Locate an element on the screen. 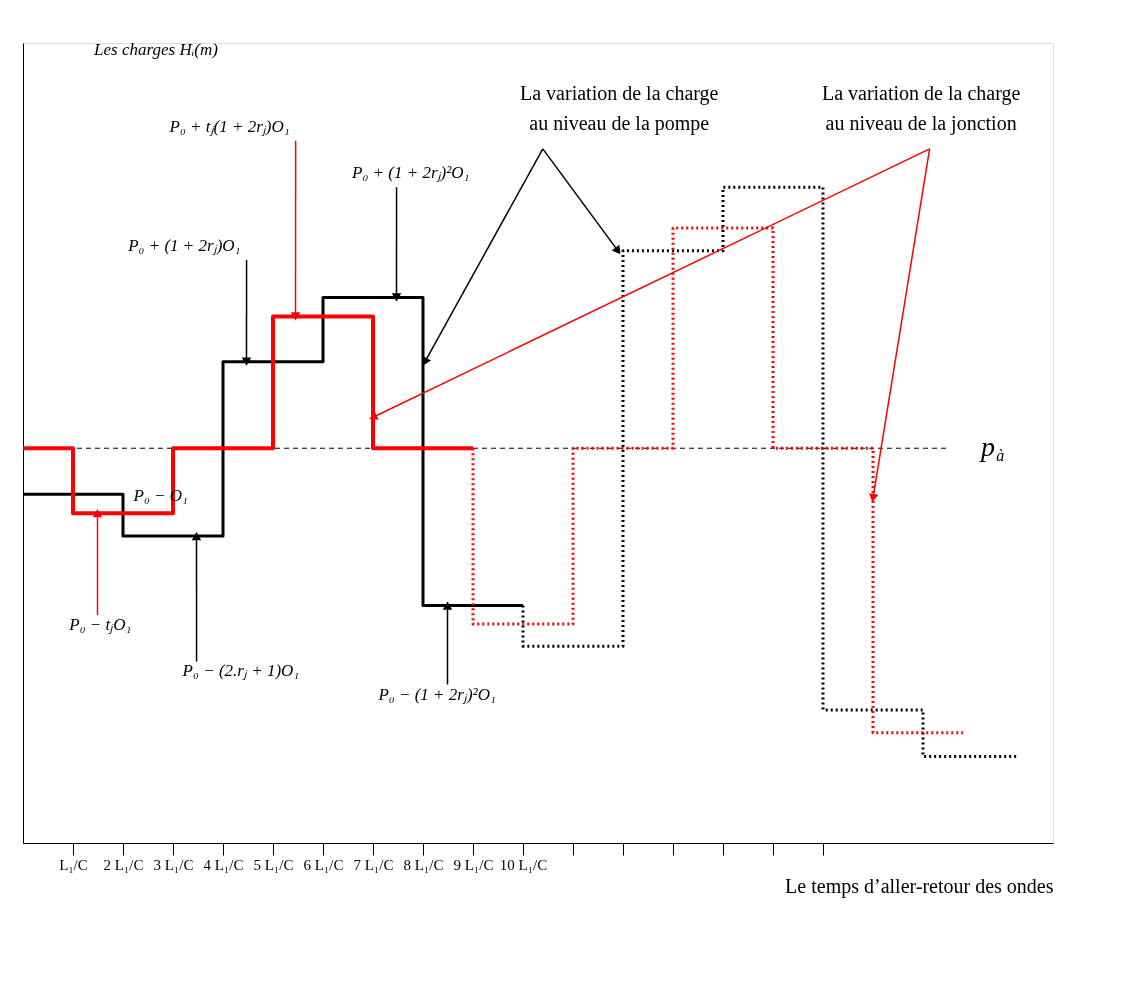 The height and width of the screenshot is (999, 1137). x-tick-label: 10 L₁/C is located at coordinates (523, 864).